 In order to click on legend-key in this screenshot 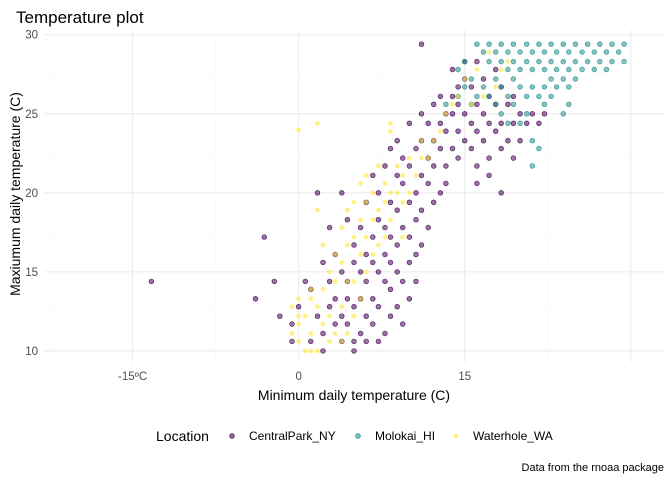, I will do `click(456, 436)`.